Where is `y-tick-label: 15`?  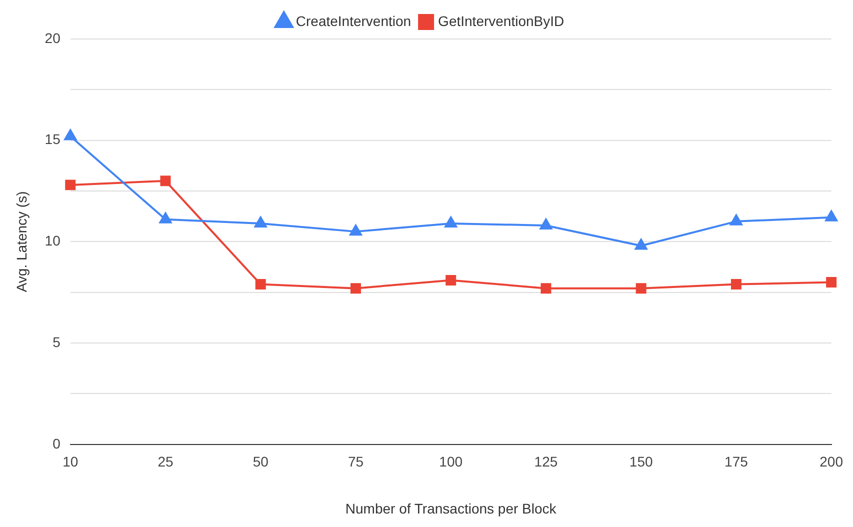 y-tick-label: 15 is located at coordinates (52, 139).